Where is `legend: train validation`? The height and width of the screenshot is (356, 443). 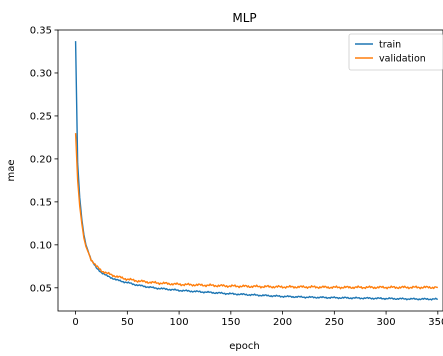 legend: train validation is located at coordinates (395, 52).